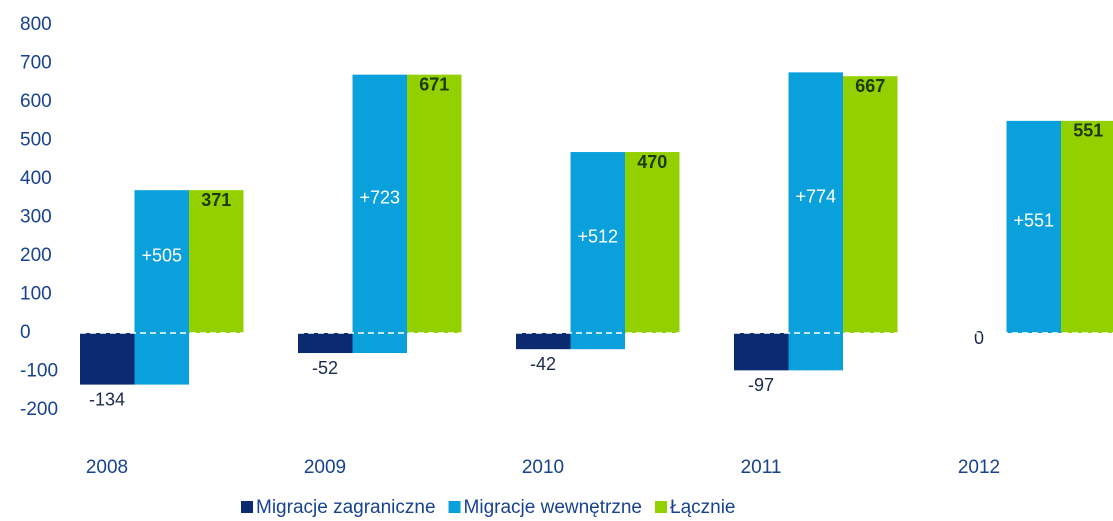  Describe the element at coordinates (1088, 131) in the screenshot. I see `data-label: 551` at that location.